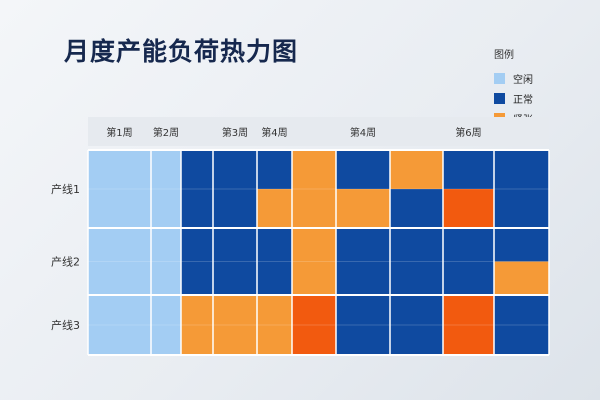 This screenshot has width=600, height=400. Describe the element at coordinates (65, 189) in the screenshot. I see `row-label: 产线1` at that location.